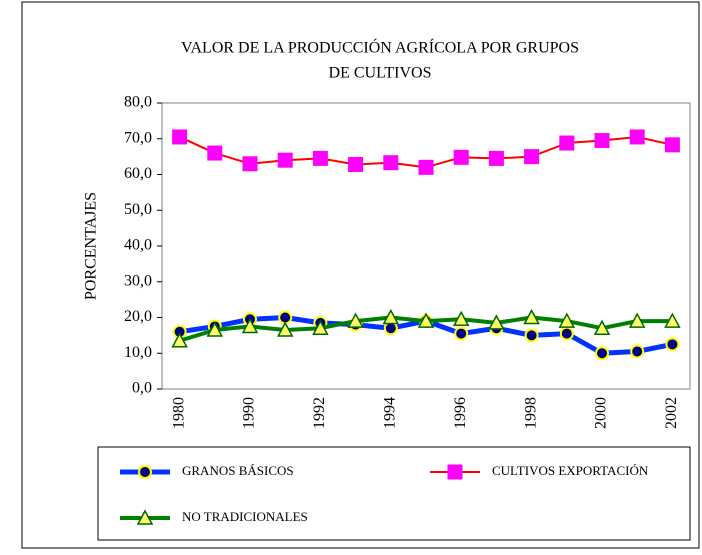 Image resolution: width=702 pixels, height=555 pixels. I want to click on y-tick-label: 70,0, so click(138, 137).